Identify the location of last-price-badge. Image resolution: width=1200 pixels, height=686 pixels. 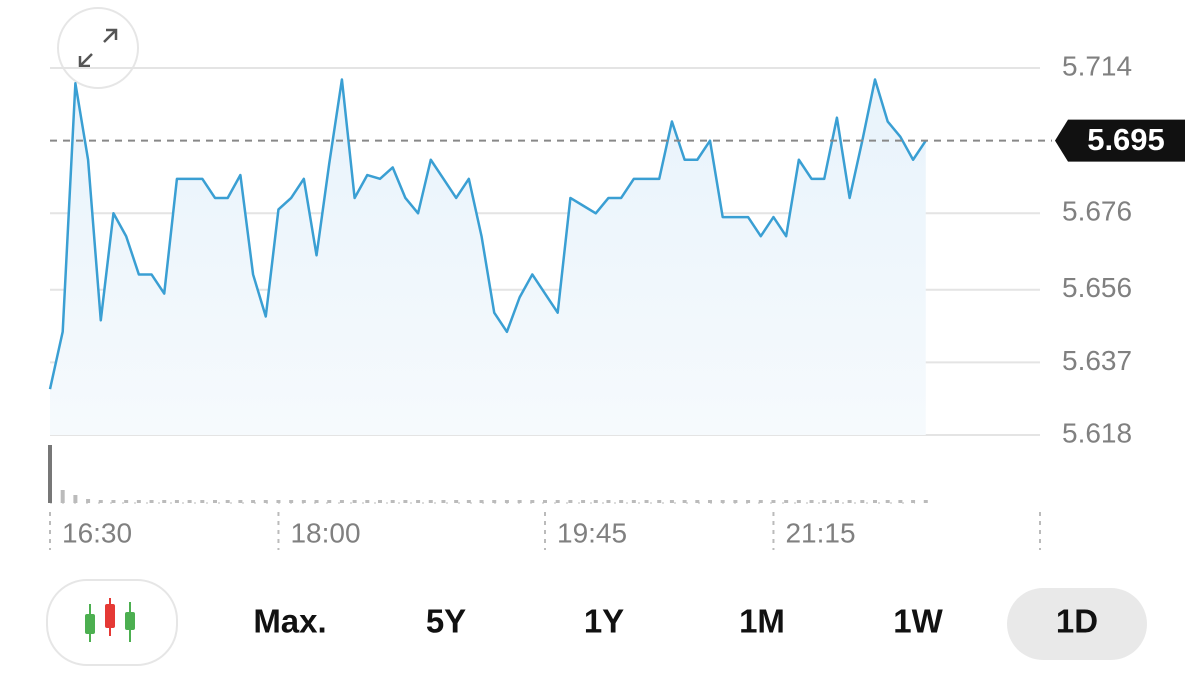
(1120, 140).